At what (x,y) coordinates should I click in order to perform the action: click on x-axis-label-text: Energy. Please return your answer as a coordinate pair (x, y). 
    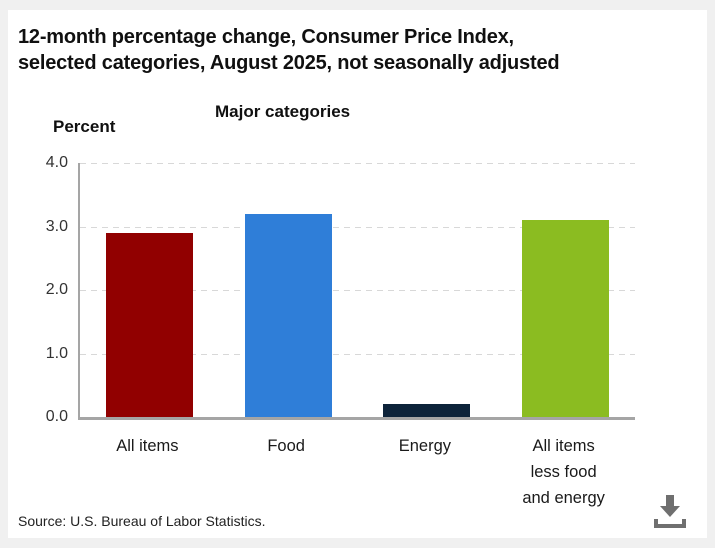
    Looking at the image, I should click on (425, 446).